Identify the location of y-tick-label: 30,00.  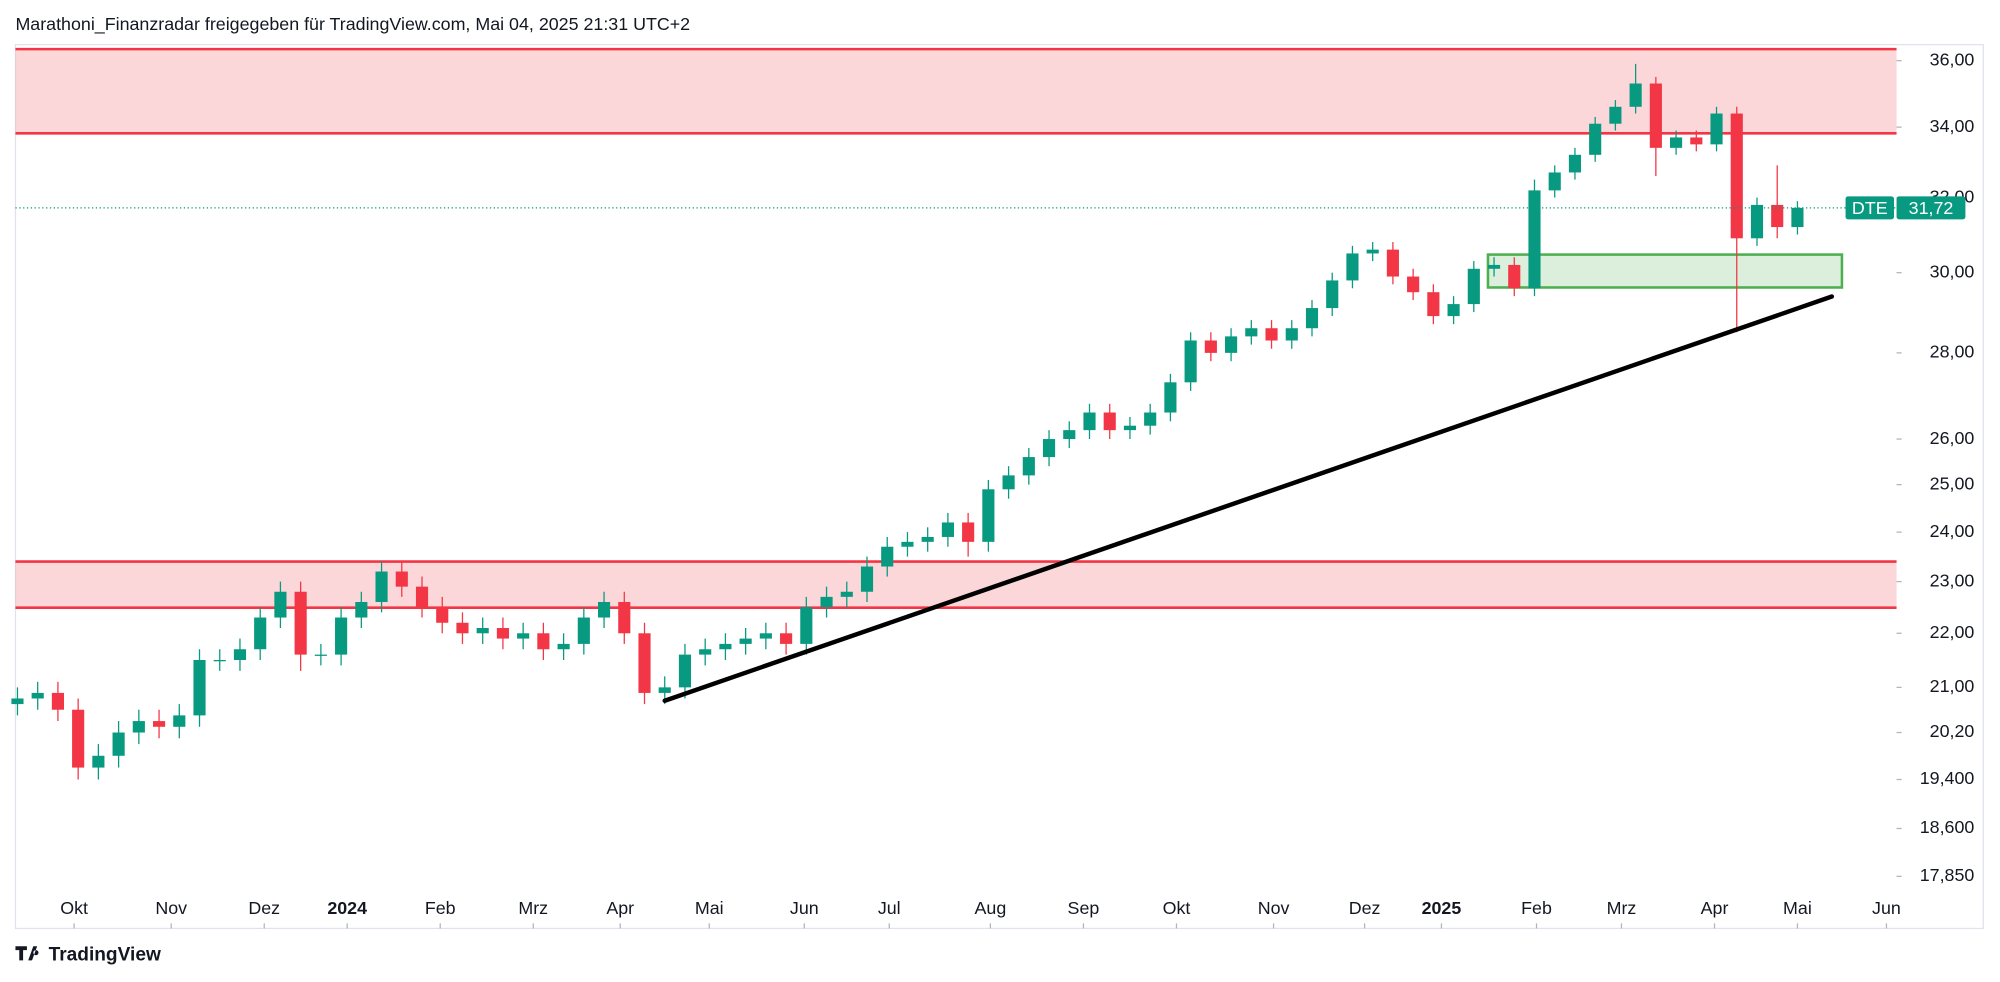
(1952, 271).